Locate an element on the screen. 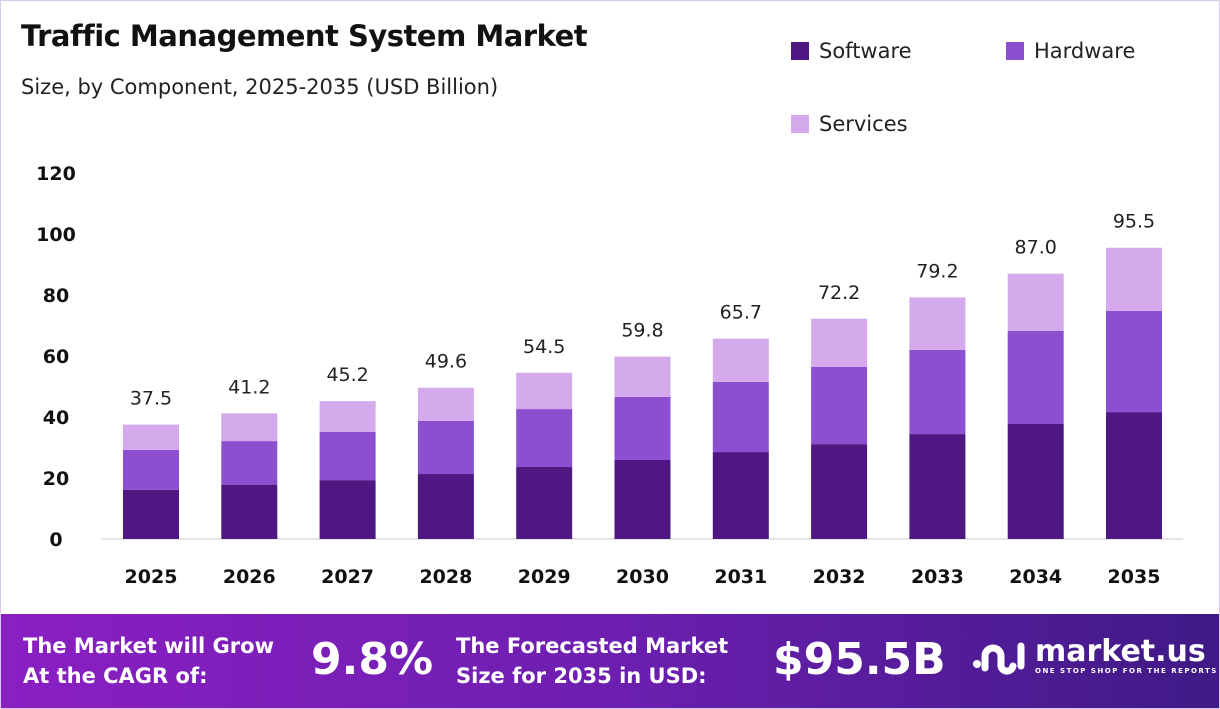  x-tick-label: 2030 is located at coordinates (642, 577).